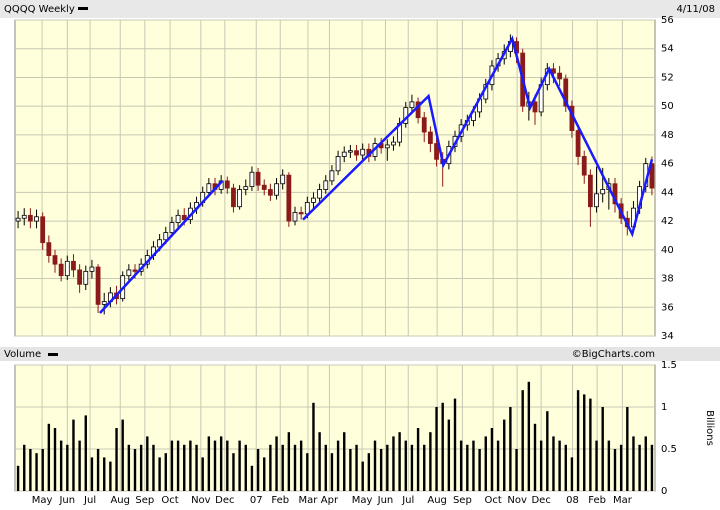  Describe the element at coordinates (144, 500) in the screenshot. I see `x-tick-label: Sep` at that location.